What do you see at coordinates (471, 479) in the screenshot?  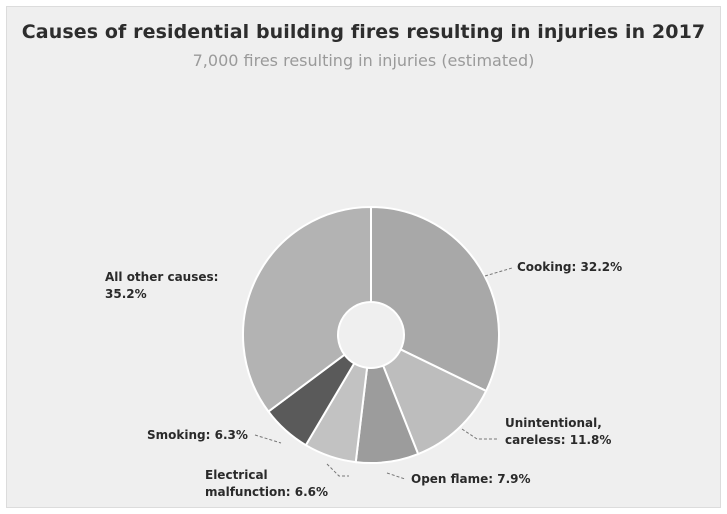 I see `slice-label-2: Open flame: 7.9%` at bounding box center [471, 479].